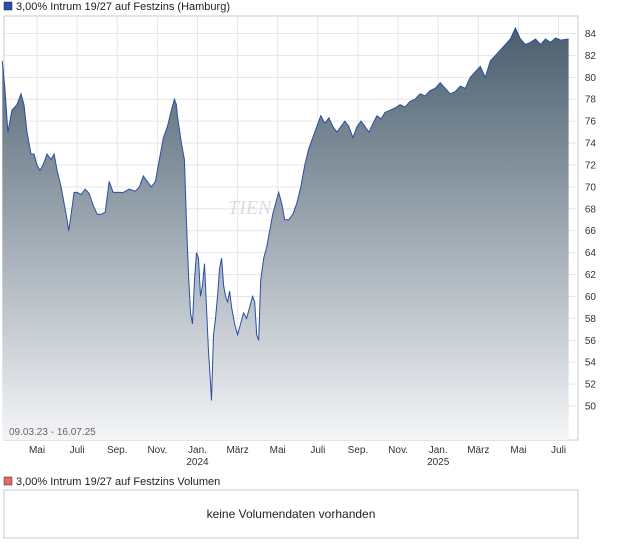 The height and width of the screenshot is (546, 620). Describe the element at coordinates (591, 231) in the screenshot. I see `y-tick-label: 66` at that location.